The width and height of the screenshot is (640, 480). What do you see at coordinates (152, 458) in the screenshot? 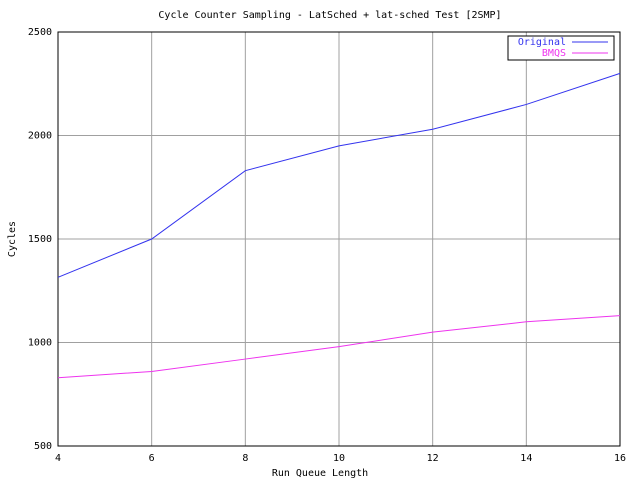
I see `x-tick-label: 6` at bounding box center [152, 458].